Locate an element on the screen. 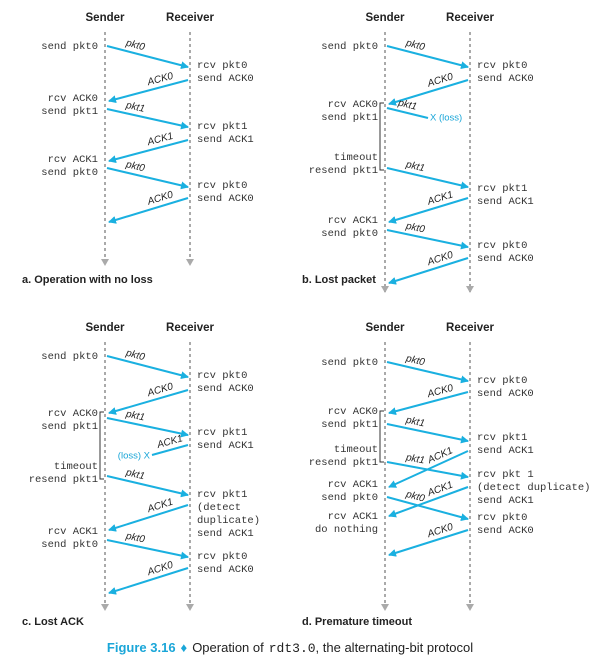  figure-label: Figure 3.16 is located at coordinates (141, 647).